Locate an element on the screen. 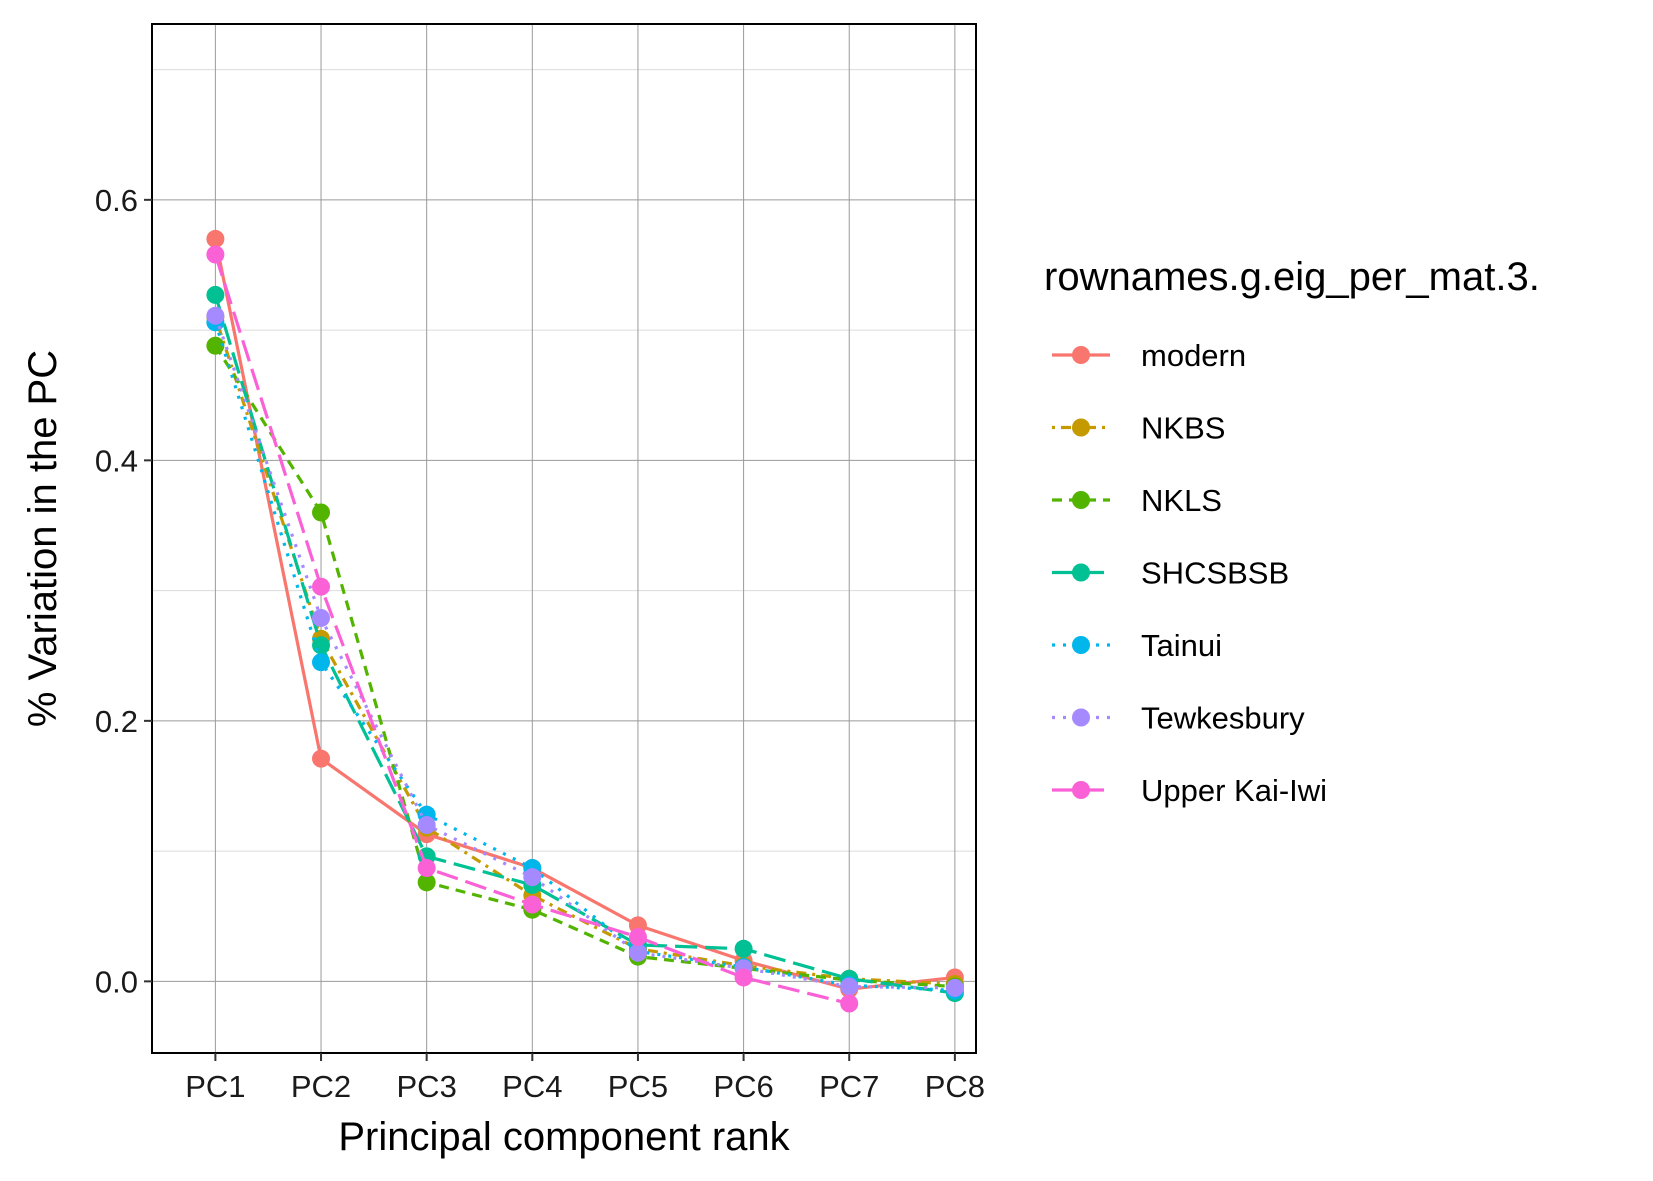 The image size is (1653, 1181). legend-item-tainui: Tainui is located at coordinates (1137, 645).